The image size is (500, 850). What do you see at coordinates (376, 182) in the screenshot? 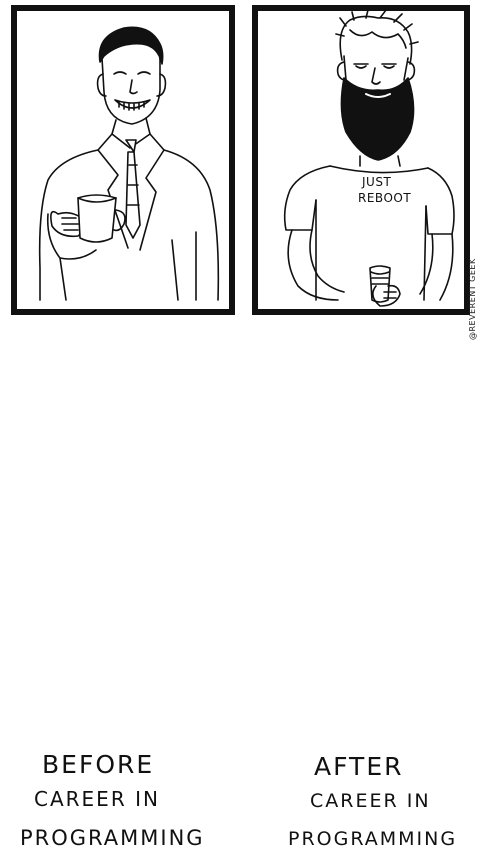
I see `shirt-text-line-1: JUST` at bounding box center [376, 182].